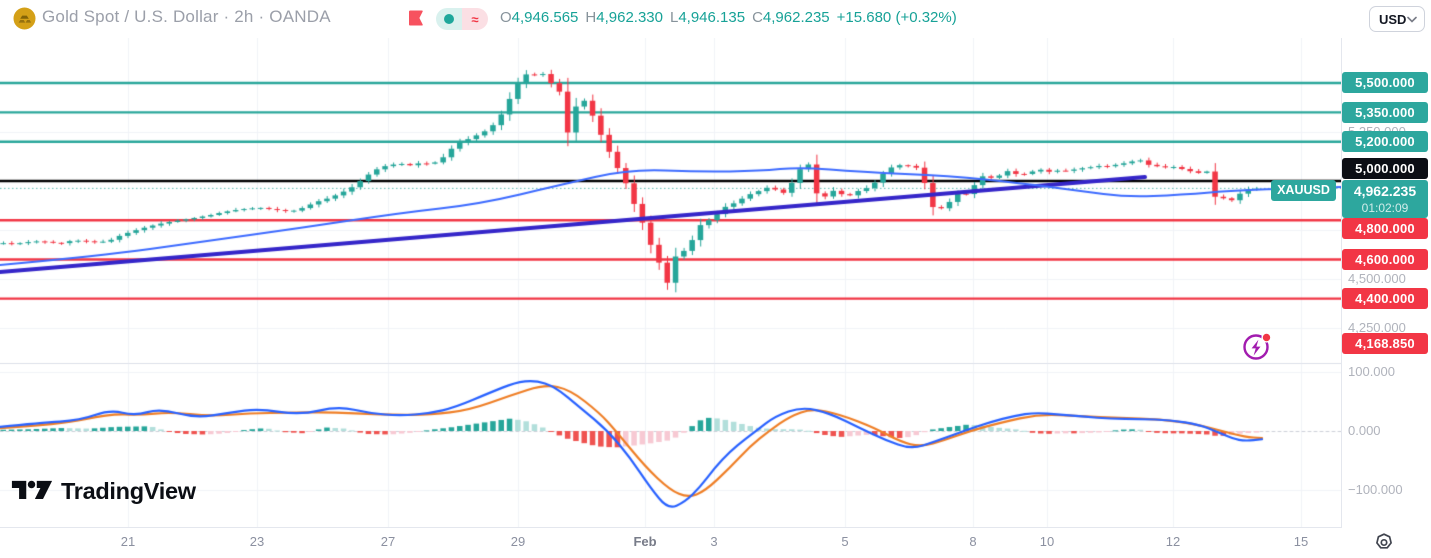 The width and height of the screenshot is (1431, 558). I want to click on axis-price-label: 5,250.000, so click(1377, 131).